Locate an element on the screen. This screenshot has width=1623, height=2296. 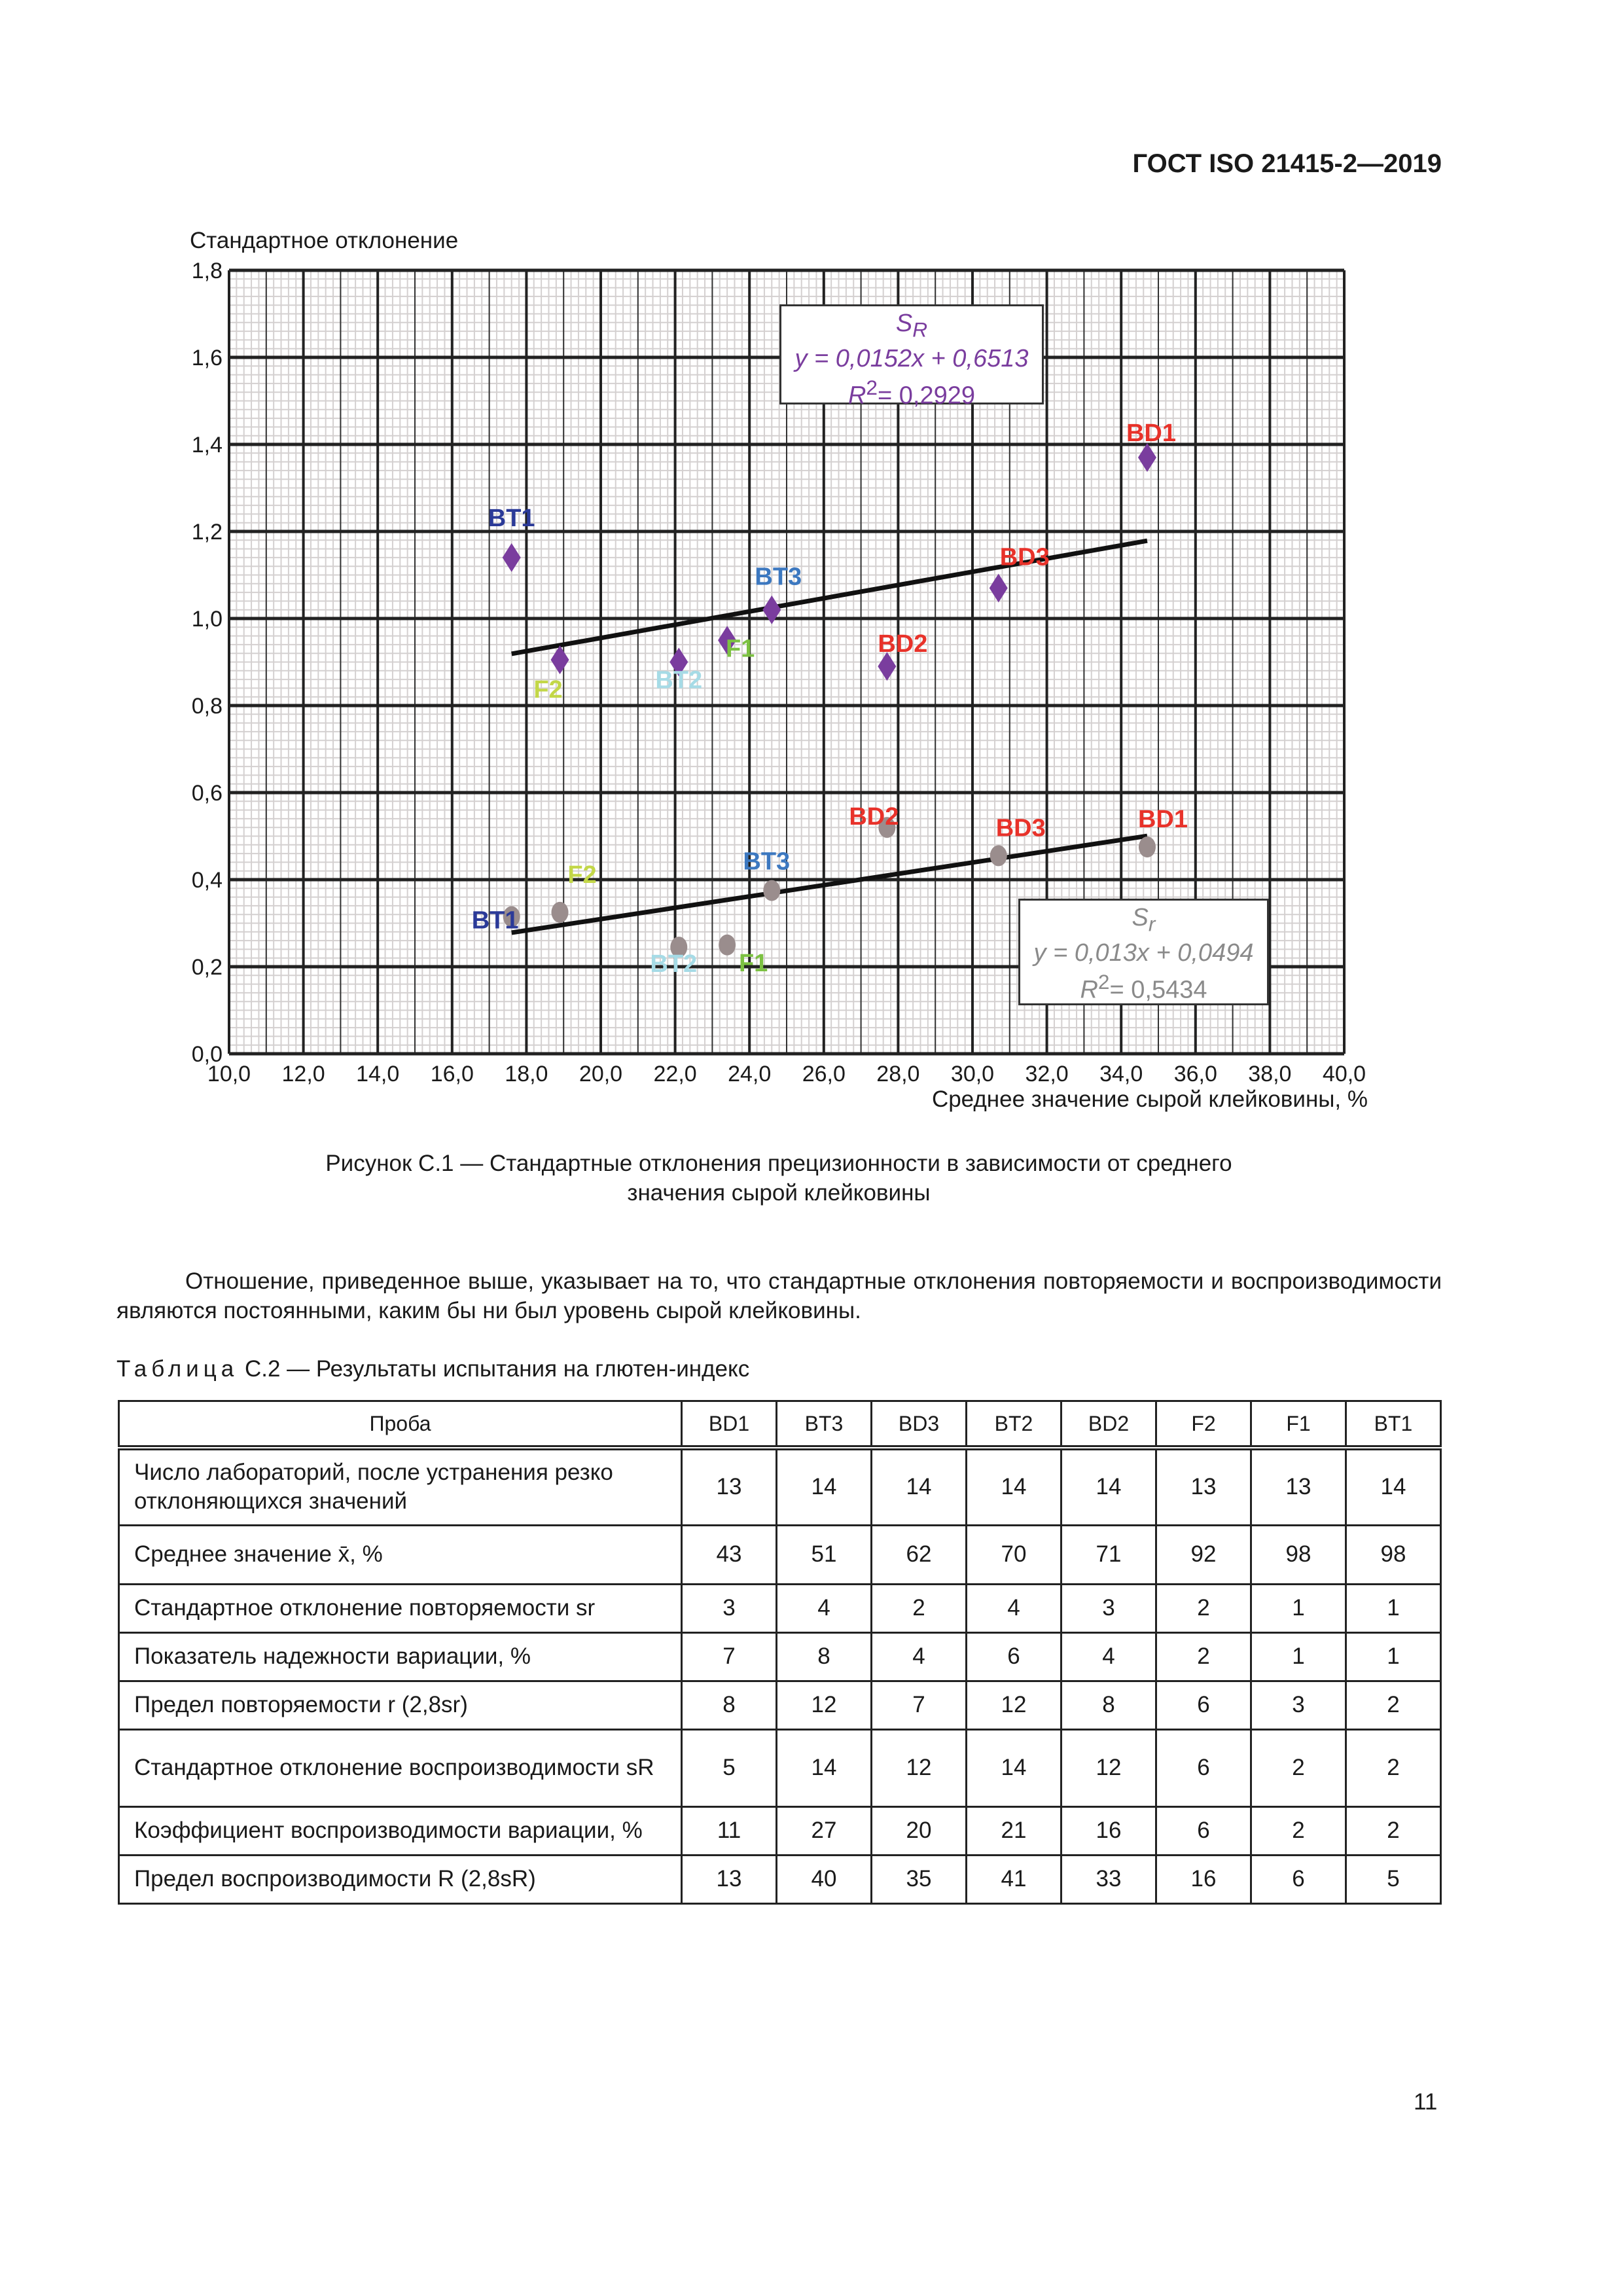
sR-symbol: S is located at coordinates (904, 323).